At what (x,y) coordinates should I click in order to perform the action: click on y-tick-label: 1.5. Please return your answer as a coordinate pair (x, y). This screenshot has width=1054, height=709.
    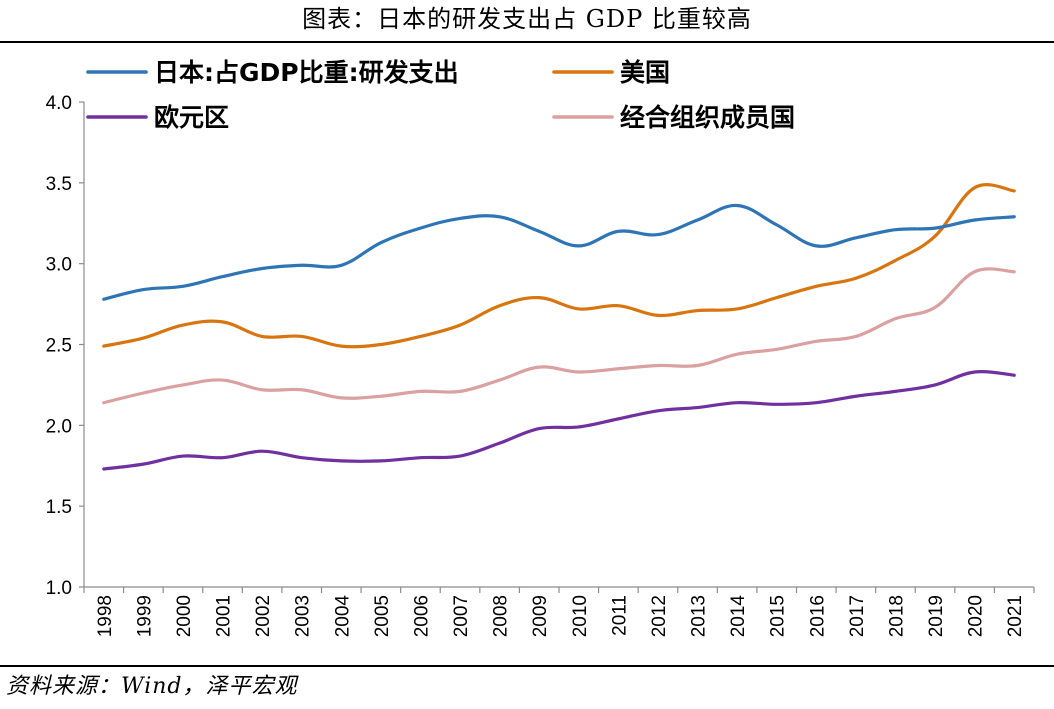
    Looking at the image, I should click on (59, 507).